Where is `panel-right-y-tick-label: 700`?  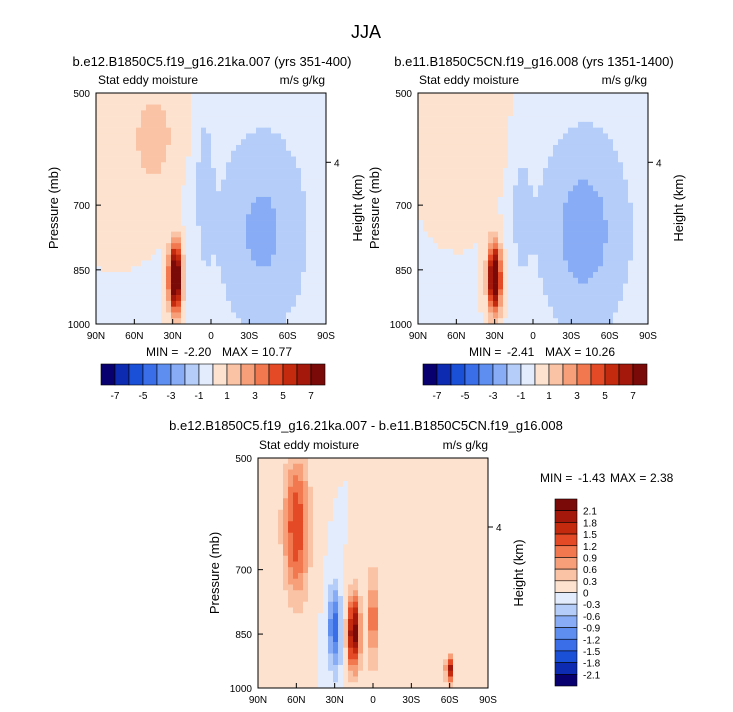
panel-right-y-tick-label: 700 is located at coordinates (403, 206).